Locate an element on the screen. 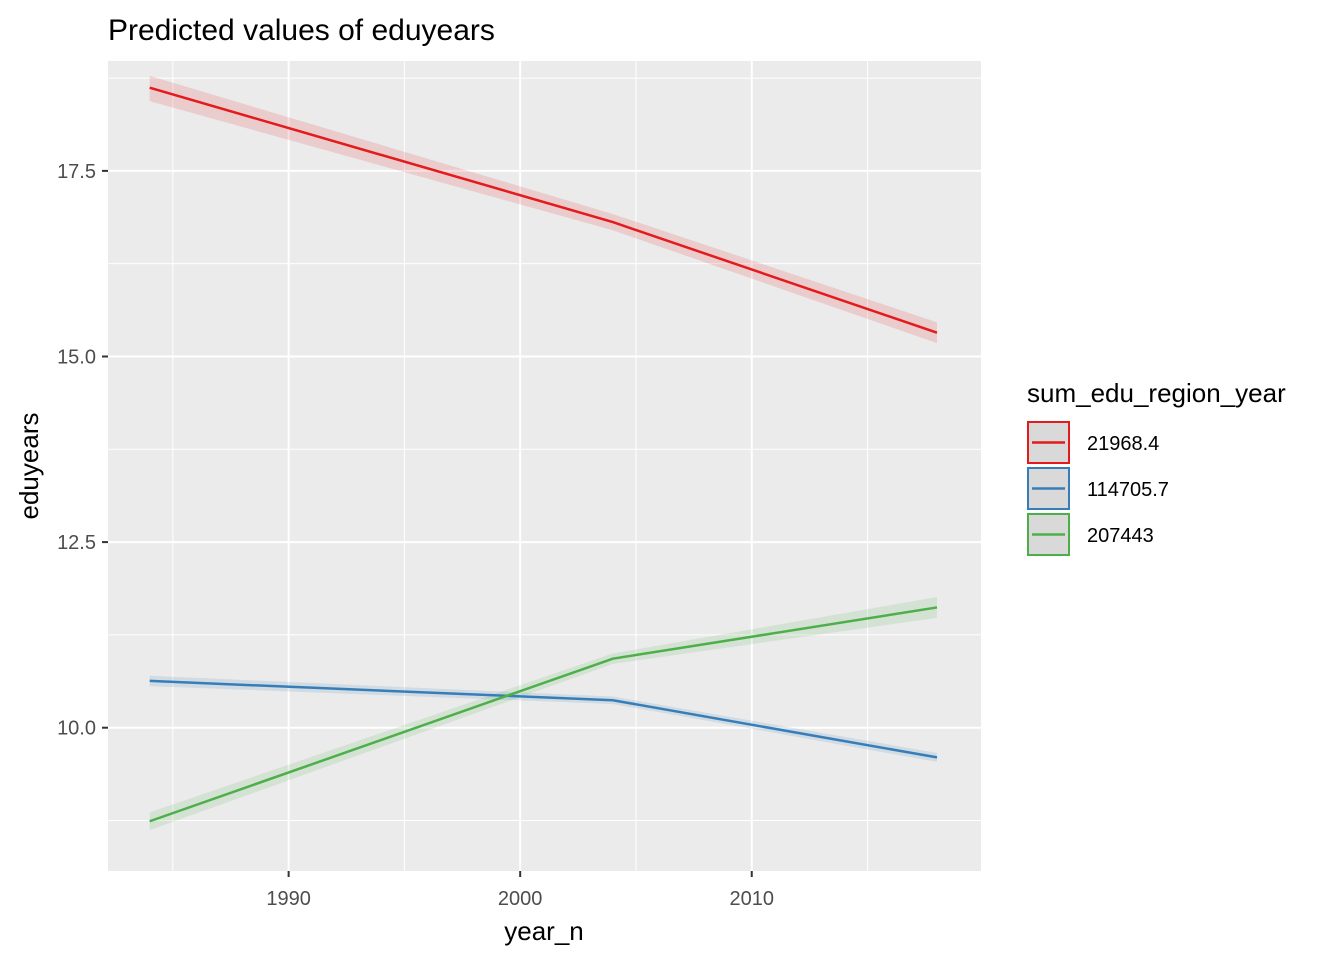 This screenshot has width=1344, height=960. y-axis: 10.0 12.5 15.0 17.5 is located at coordinates (82, 450).